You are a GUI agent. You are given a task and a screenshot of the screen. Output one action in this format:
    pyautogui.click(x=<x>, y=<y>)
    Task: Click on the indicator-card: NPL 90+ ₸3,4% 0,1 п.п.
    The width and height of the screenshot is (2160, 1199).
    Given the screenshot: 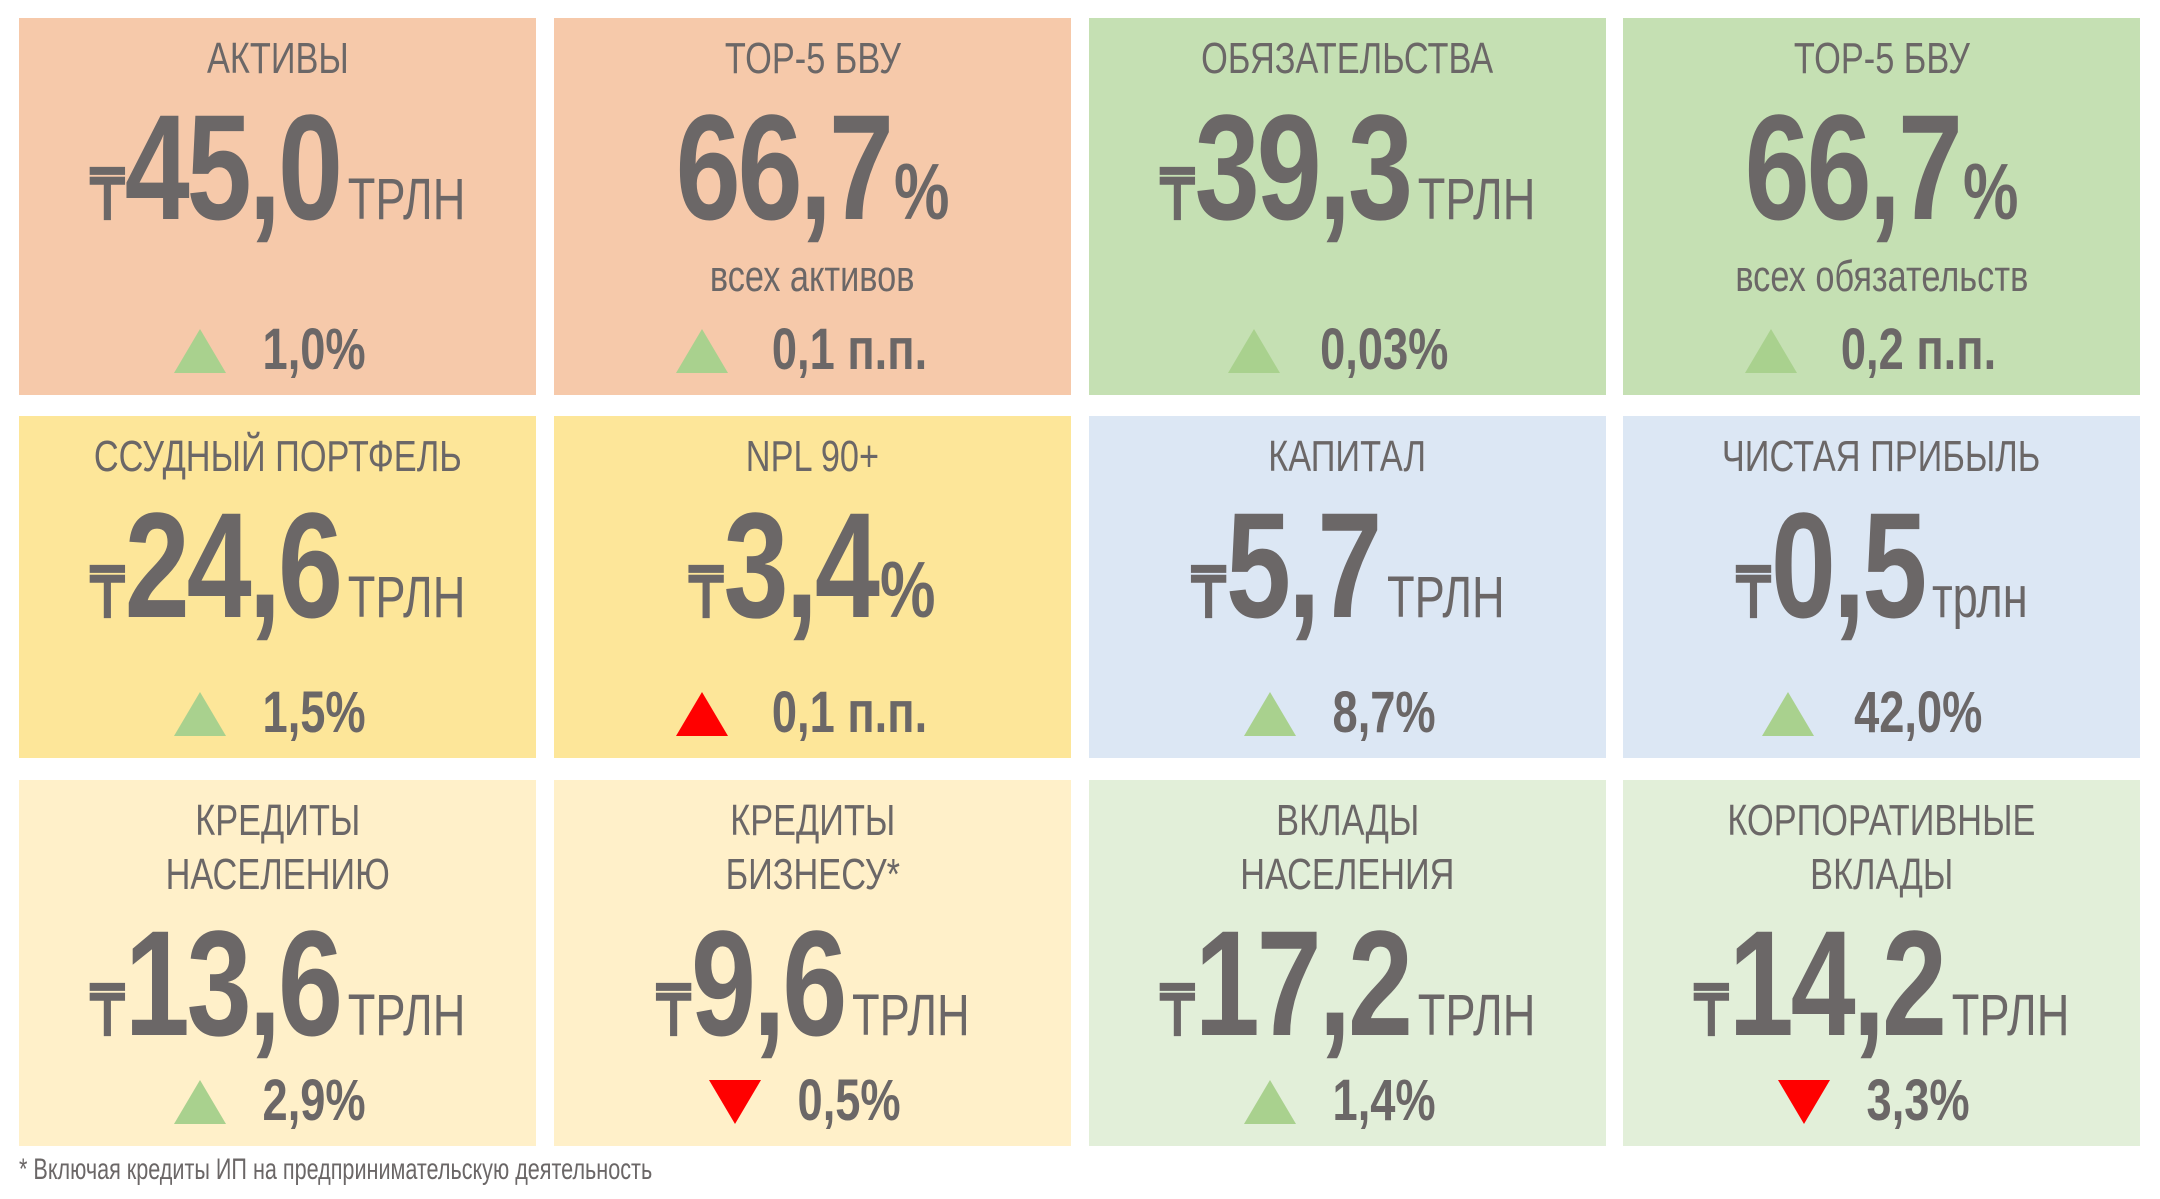 What is the action you would take?
    pyautogui.click(x=812, y=587)
    